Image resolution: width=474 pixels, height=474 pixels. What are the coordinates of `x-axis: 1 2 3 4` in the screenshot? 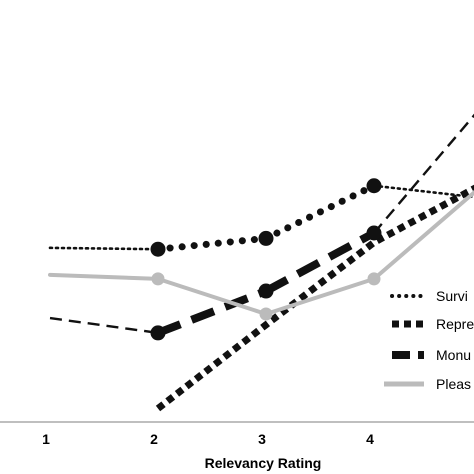 It's located at (208, 439).